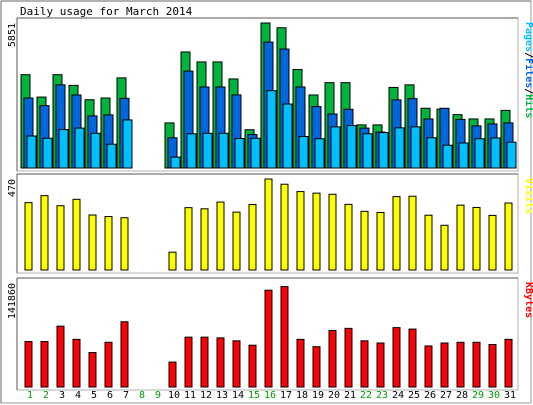 The height and width of the screenshot is (405, 533). What do you see at coordinates (286, 395) in the screenshot?
I see `x-tick-label-day-17: 17` at bounding box center [286, 395].